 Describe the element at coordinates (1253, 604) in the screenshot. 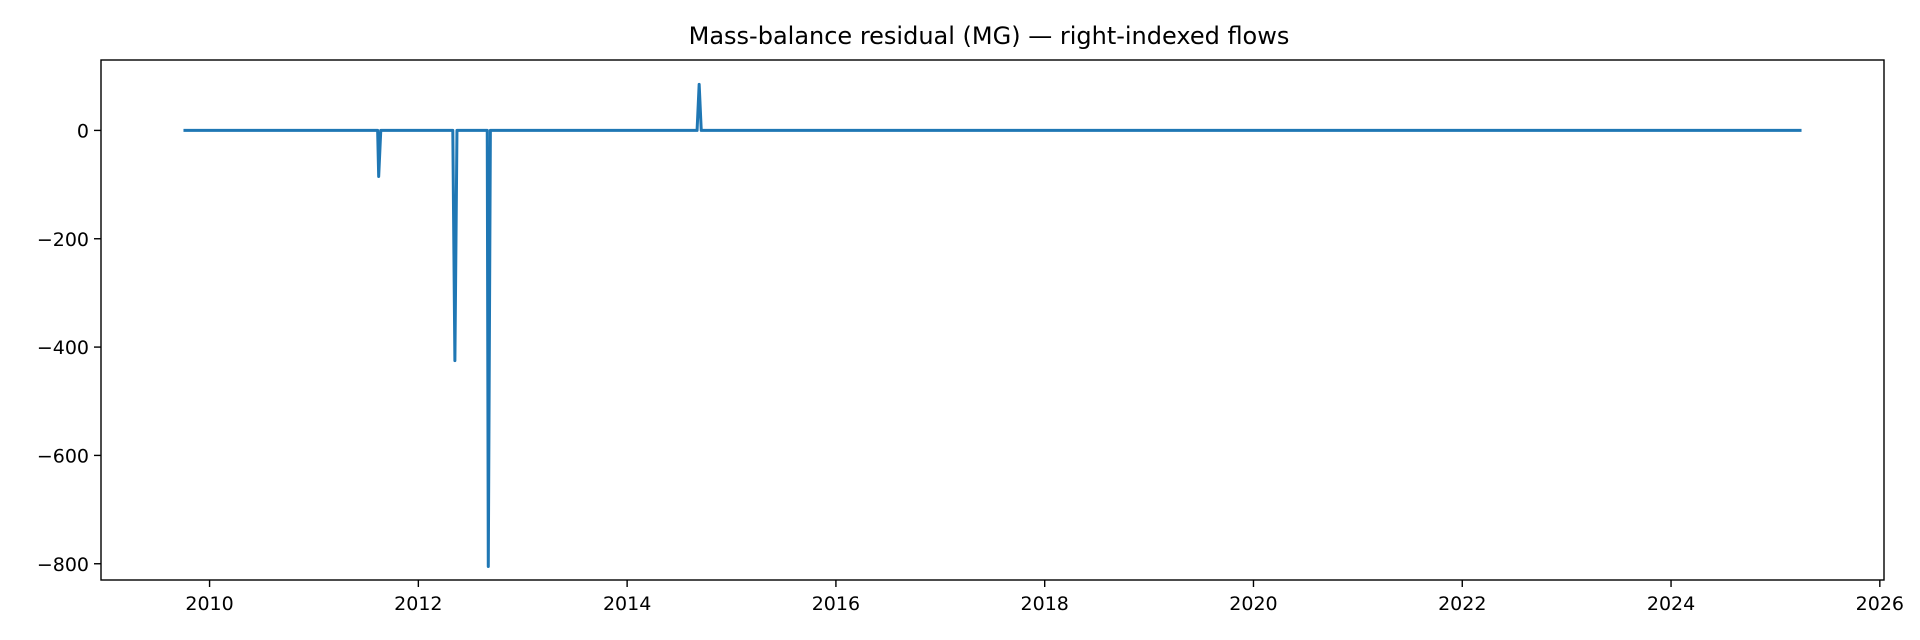

I see `x-tick-label: 2020` at that location.